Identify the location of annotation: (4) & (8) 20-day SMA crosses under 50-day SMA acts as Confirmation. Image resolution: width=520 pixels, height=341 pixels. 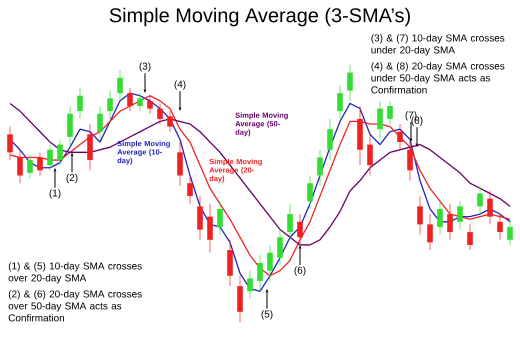
(437, 78).